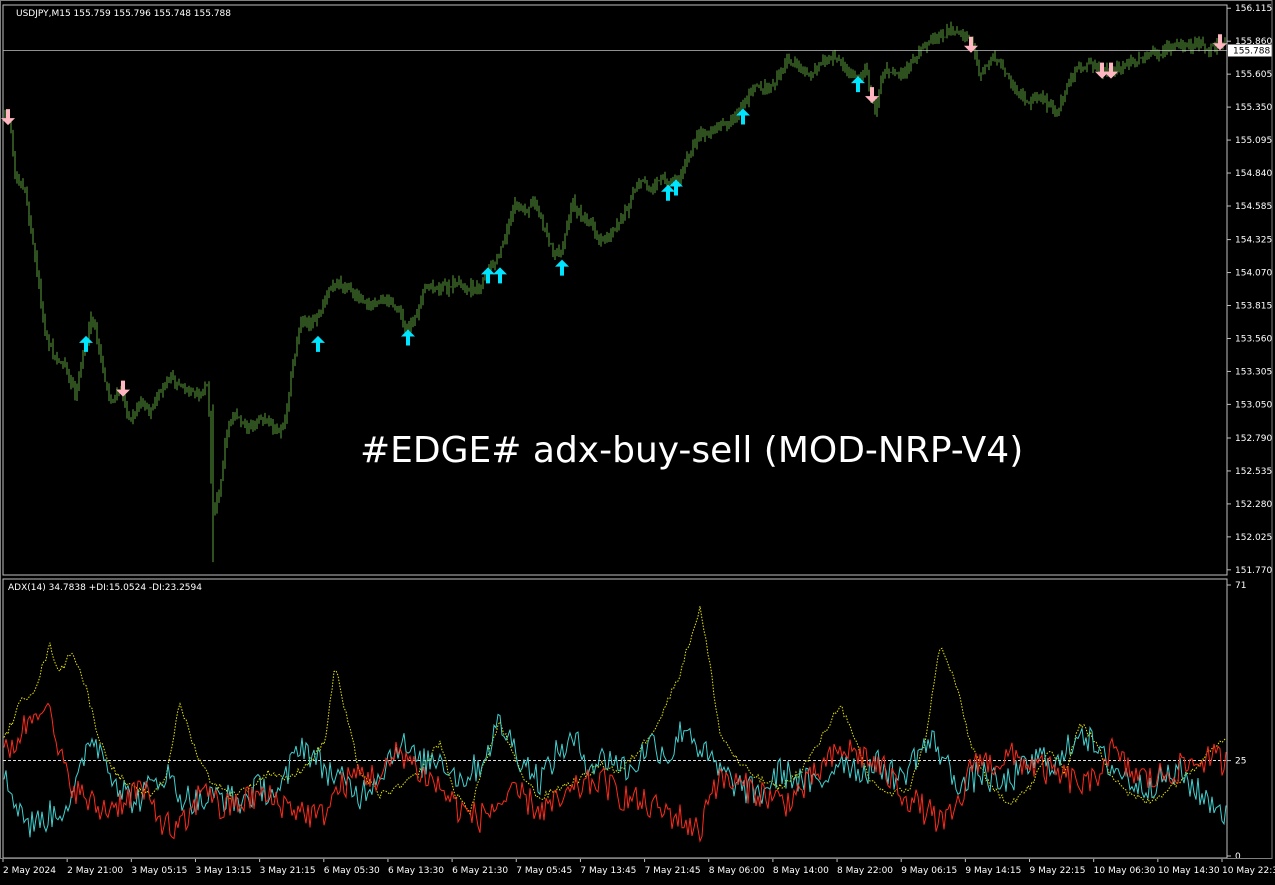 This screenshot has width=1275, height=885. Describe the element at coordinates (737, 871) in the screenshot. I see `time-tick-label: 8 May 06:00` at that location.